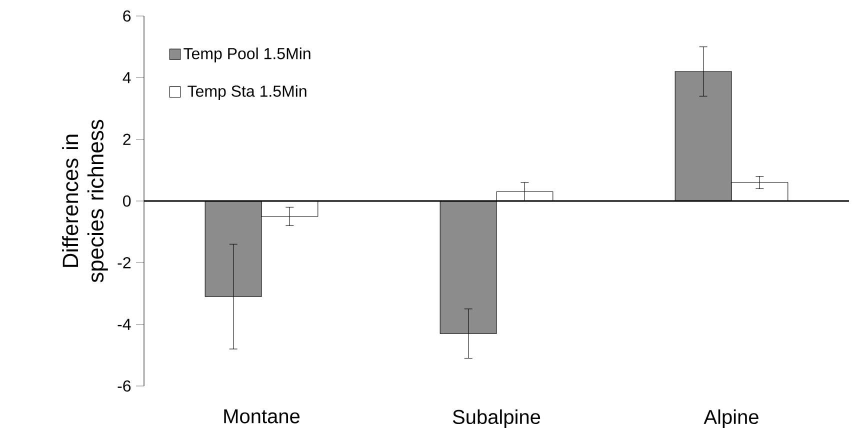  Describe the element at coordinates (247, 92) in the screenshot. I see `legend-label: Temp Sta 1.5Min` at that location.